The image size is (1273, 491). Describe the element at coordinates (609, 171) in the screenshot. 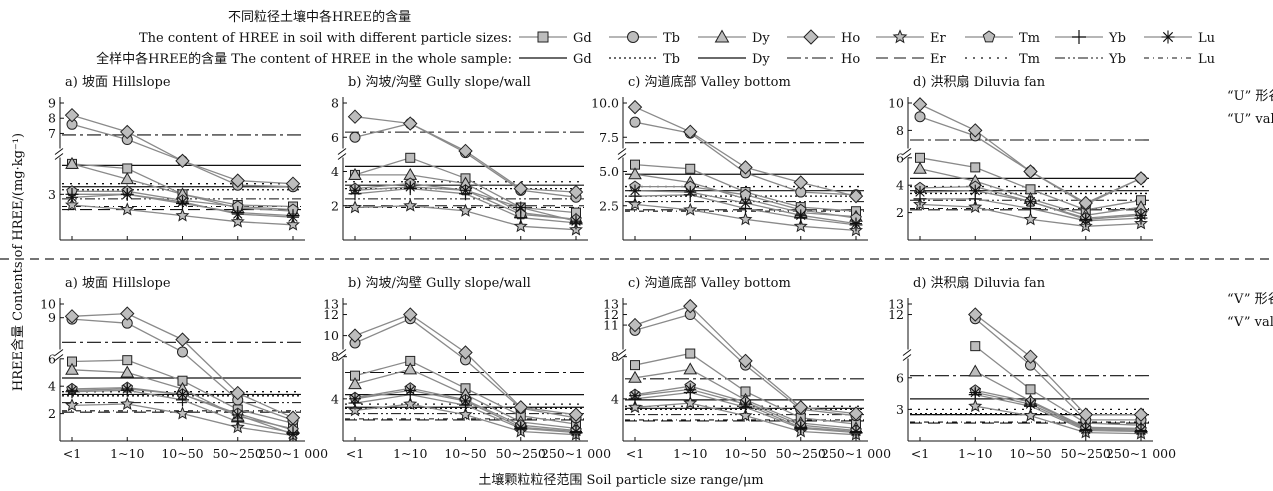

I see `y-tick-label: 5.0` at that location.